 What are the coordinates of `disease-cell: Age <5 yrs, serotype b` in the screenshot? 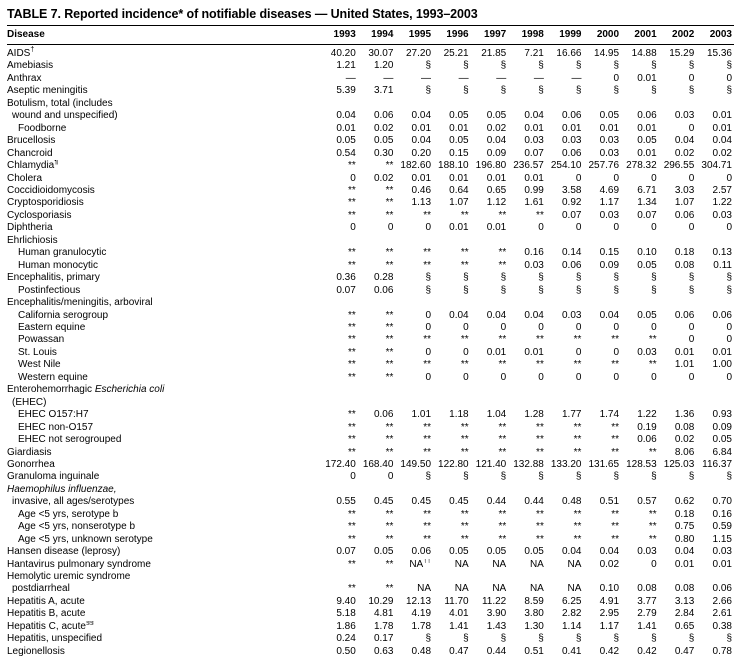 It's located at (68, 514).